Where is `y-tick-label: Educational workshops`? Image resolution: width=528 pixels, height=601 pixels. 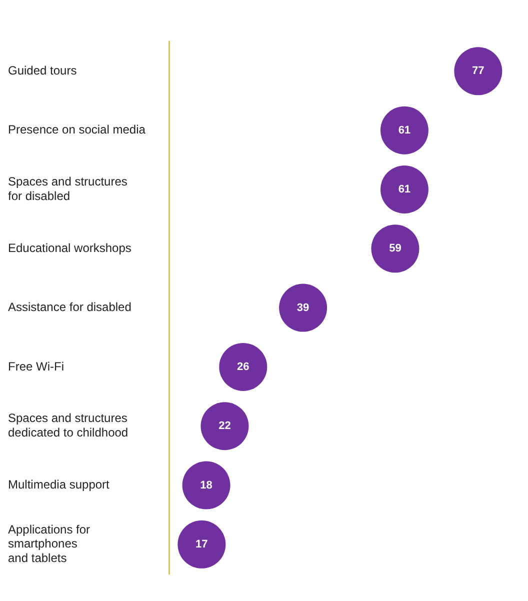
y-tick-label: Educational workshops is located at coordinates (70, 247).